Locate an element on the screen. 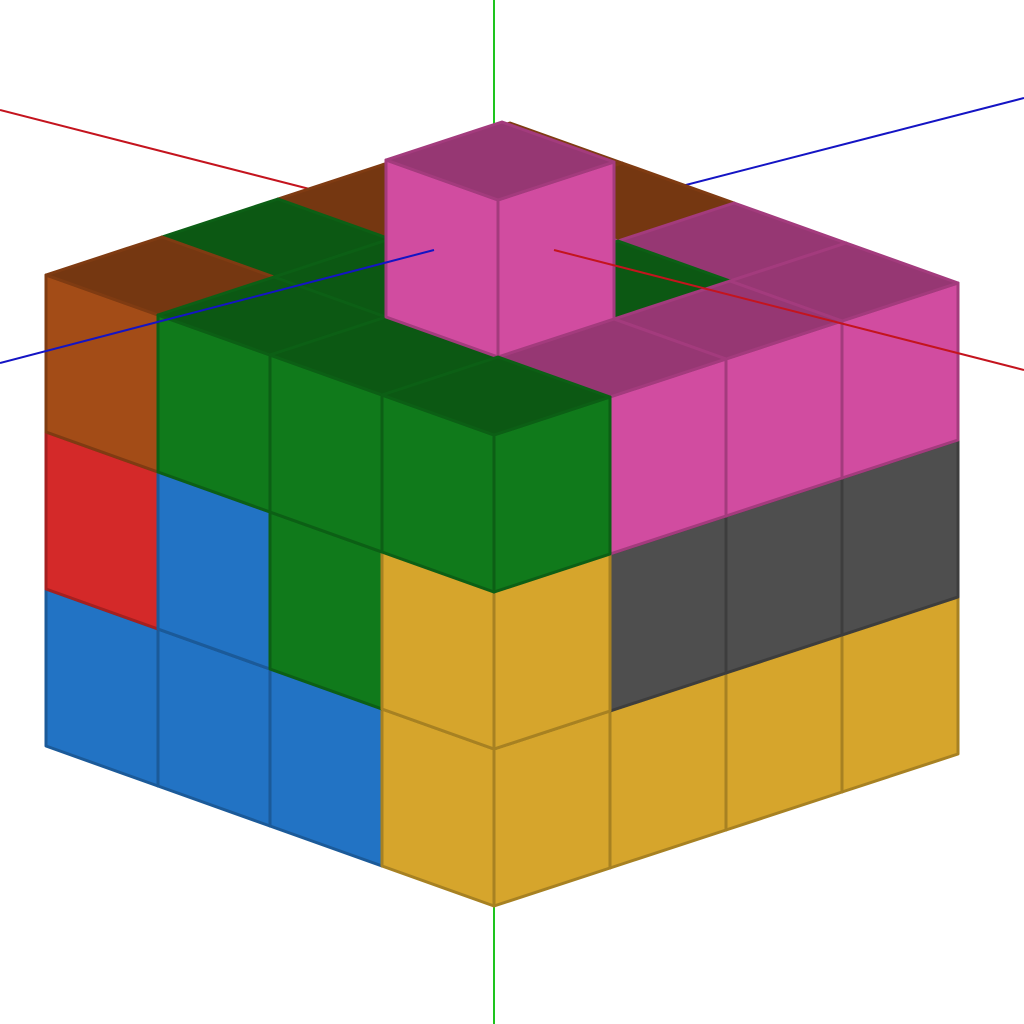 This screenshot has height=1024, width=1024. x-axis-line-front is located at coordinates (788, 310).